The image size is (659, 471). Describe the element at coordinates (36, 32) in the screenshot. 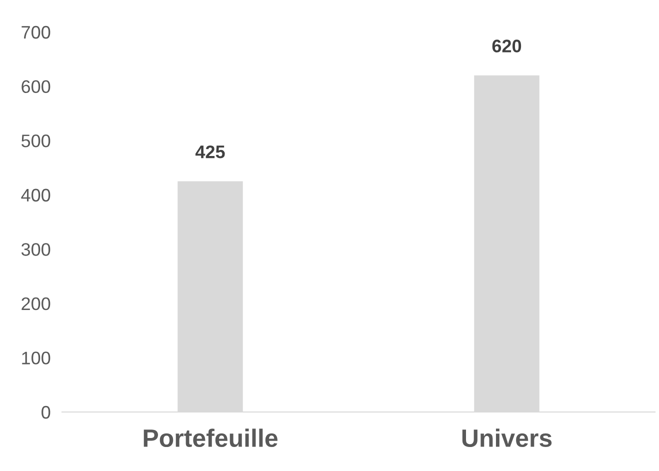

I see `y-tick-label: 700` at that location.